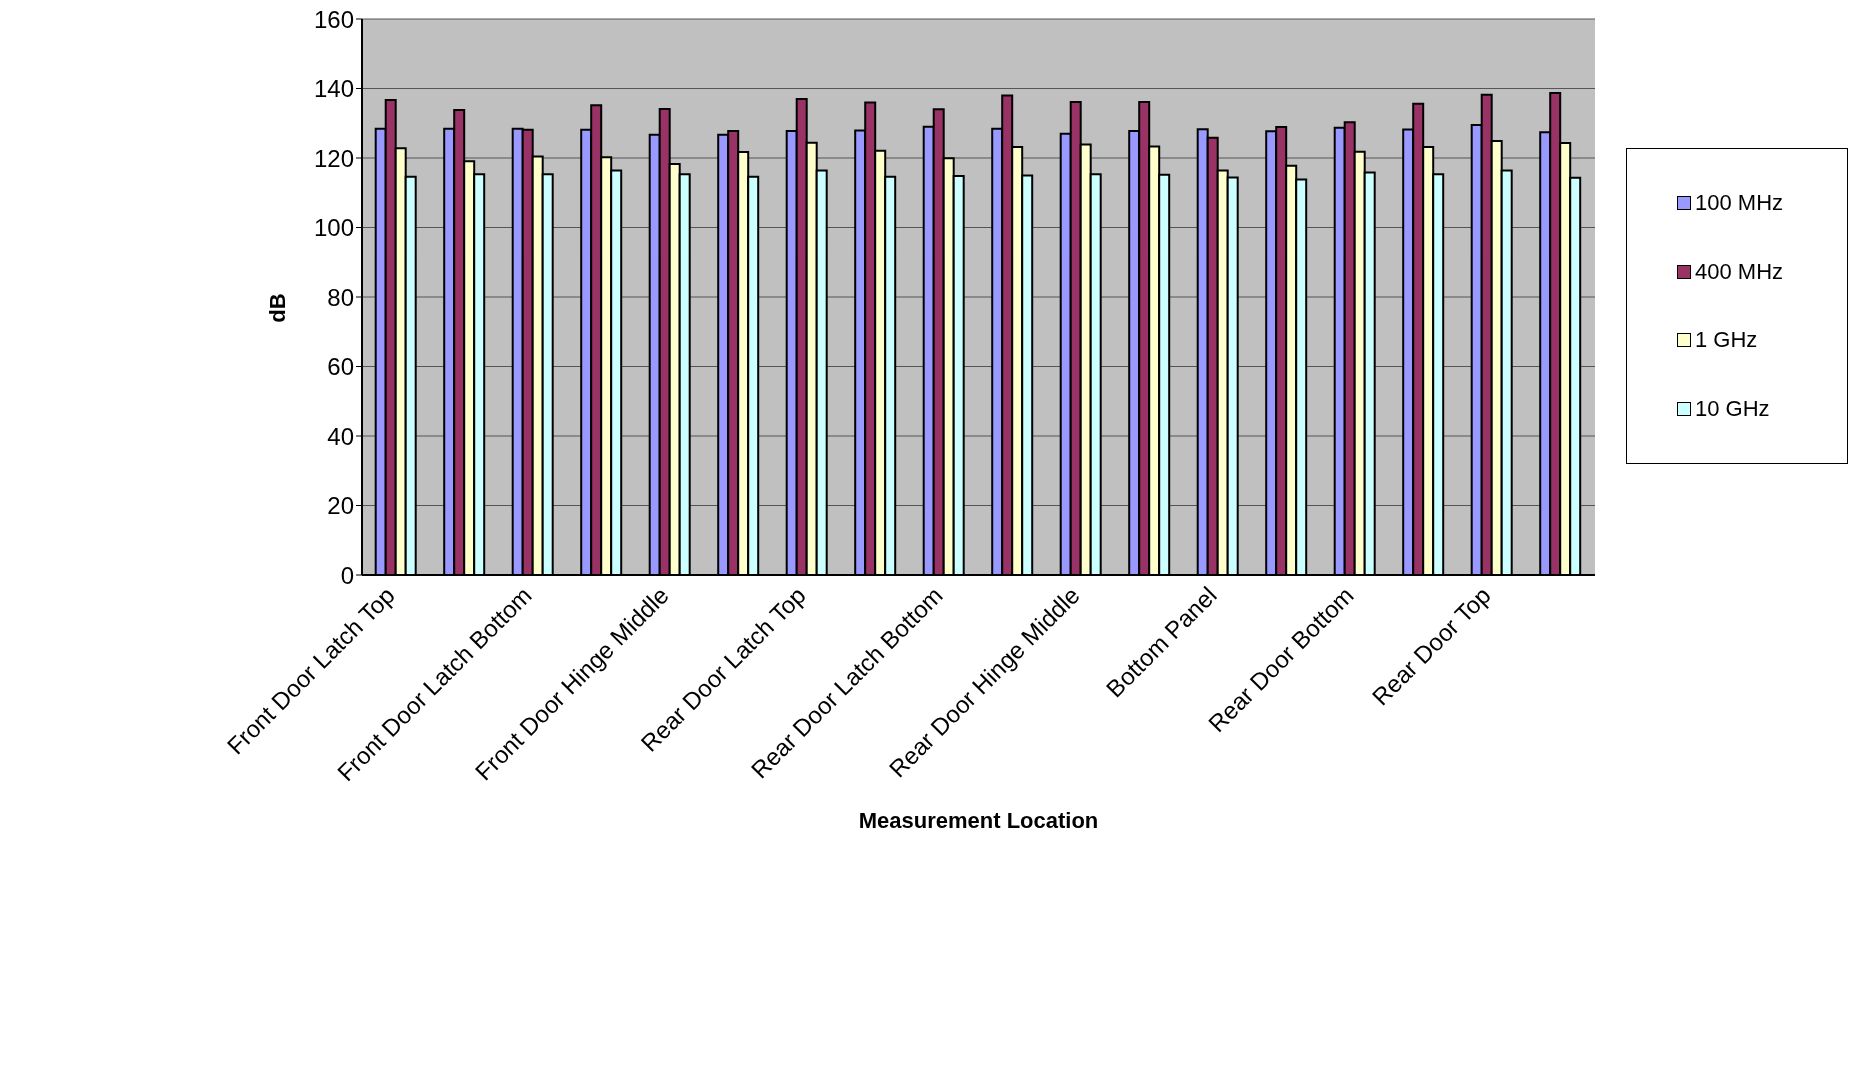 Image resolution: width=1860 pixels, height=1091 pixels. What do you see at coordinates (333, 228) in the screenshot?
I see `y-tick-label: 100` at bounding box center [333, 228].